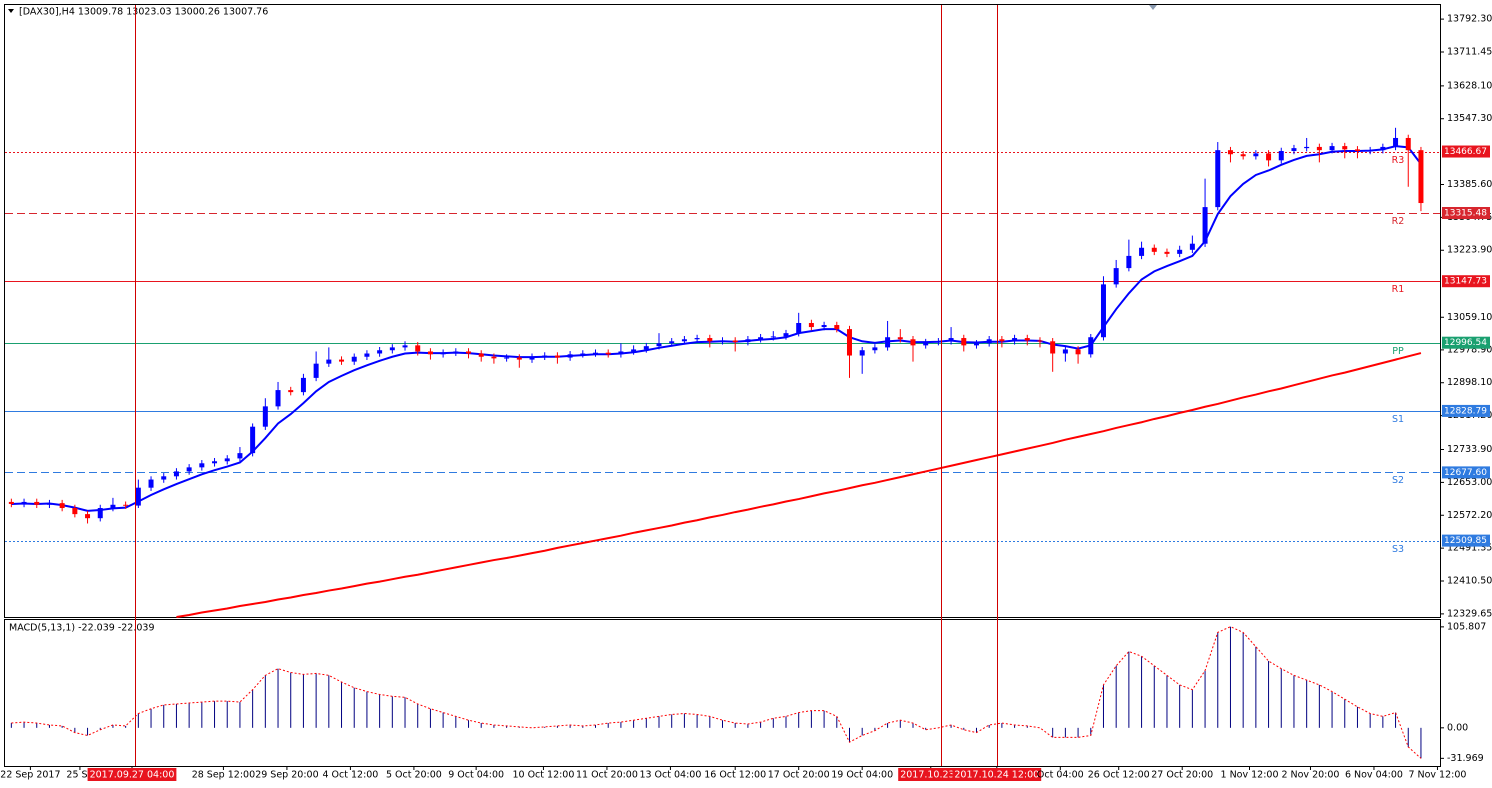  I want to click on x-tick-label: 28 Sep 12:00, so click(223, 775).